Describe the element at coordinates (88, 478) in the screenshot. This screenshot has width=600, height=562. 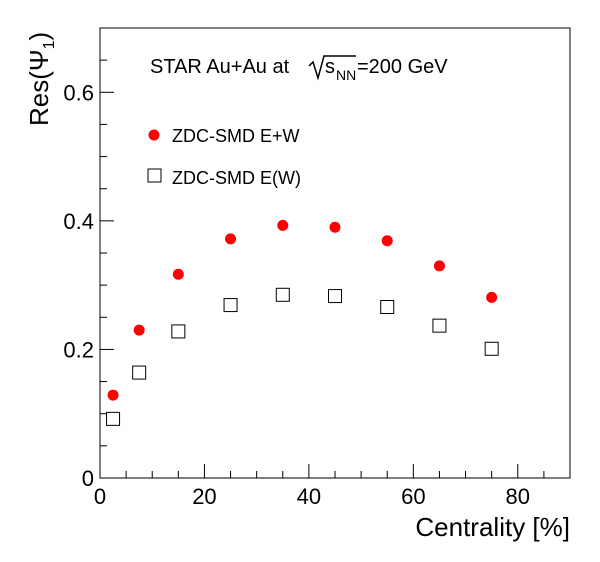
I see `y-tick-label: 0` at that location.